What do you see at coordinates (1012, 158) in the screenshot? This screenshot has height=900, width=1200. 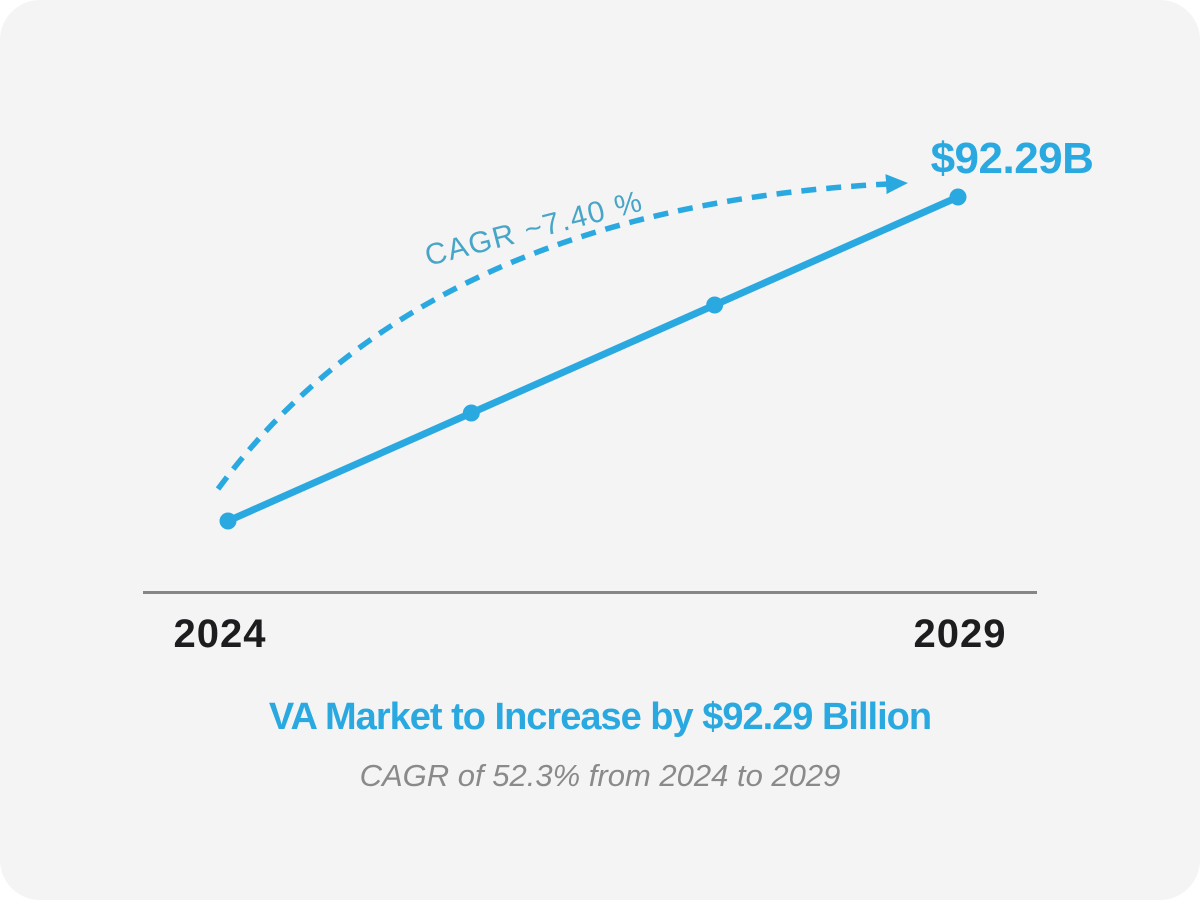 I see `end-value-label: $92.29B` at bounding box center [1012, 158].